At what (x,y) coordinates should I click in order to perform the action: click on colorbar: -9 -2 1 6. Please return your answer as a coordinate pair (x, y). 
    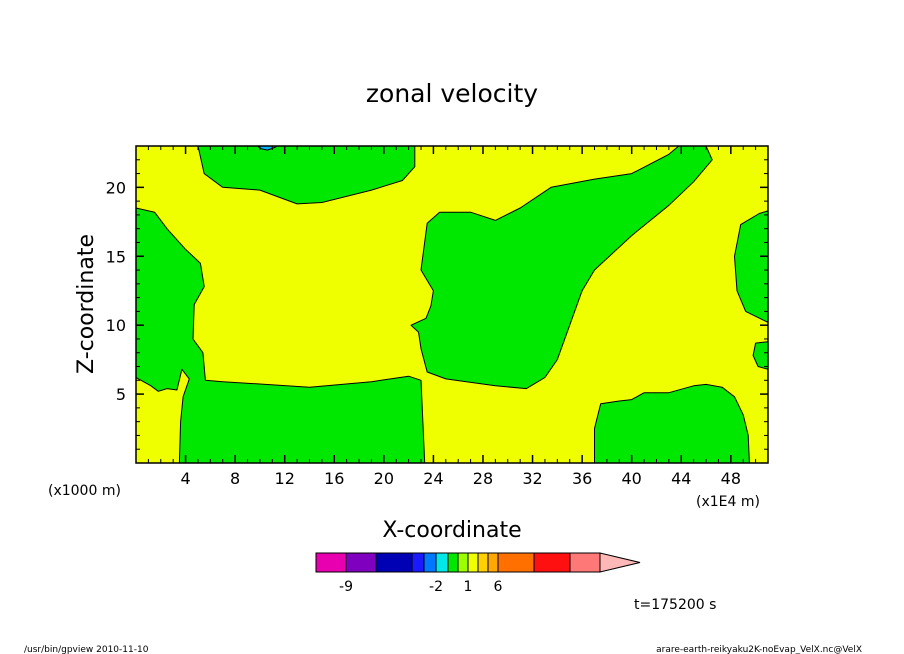
    Looking at the image, I should click on (478, 573).